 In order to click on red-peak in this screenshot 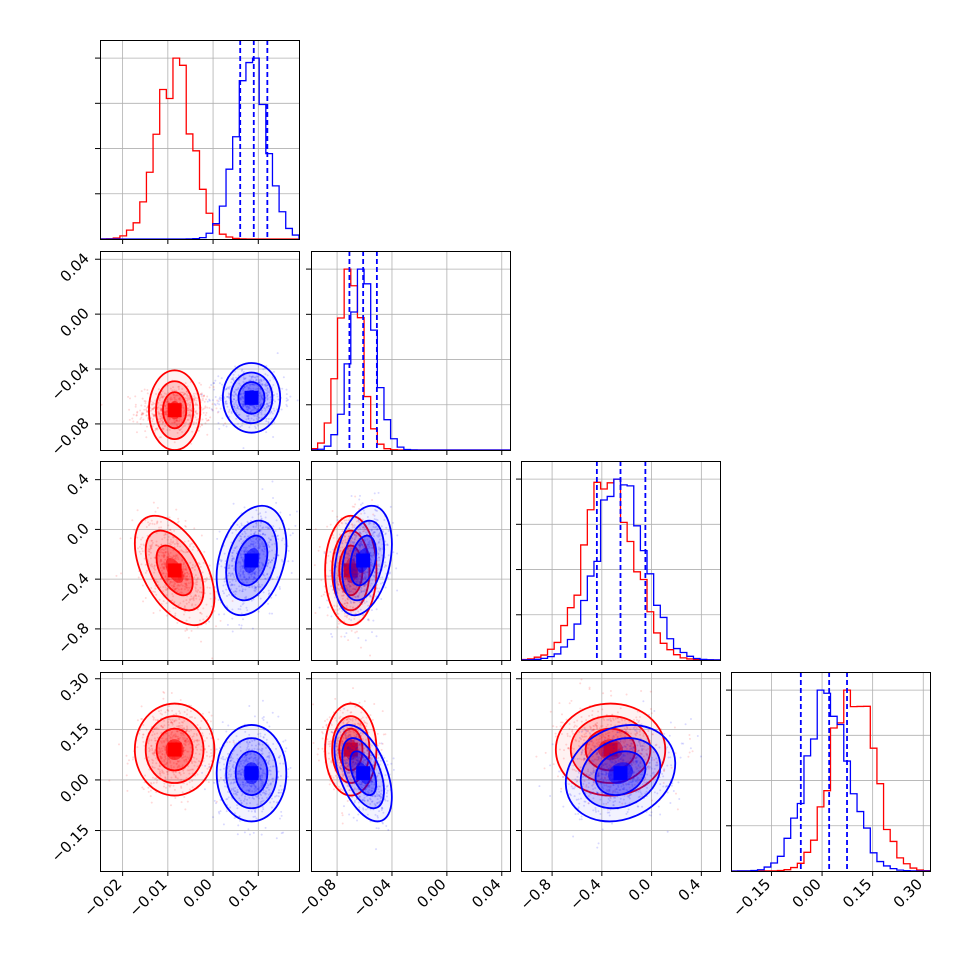, I will do `click(174, 749)`.